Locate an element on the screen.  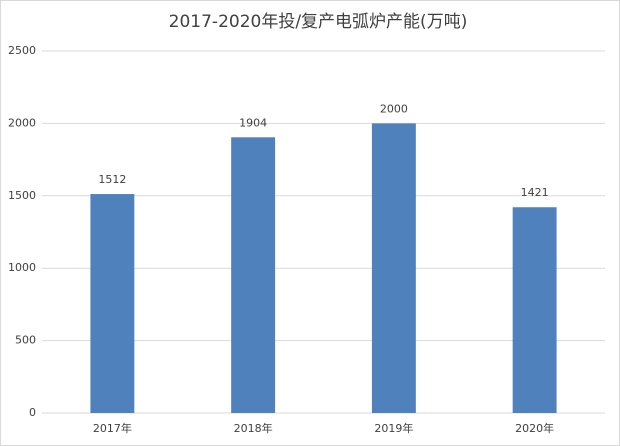
data-label: 2000 is located at coordinates (394, 108).